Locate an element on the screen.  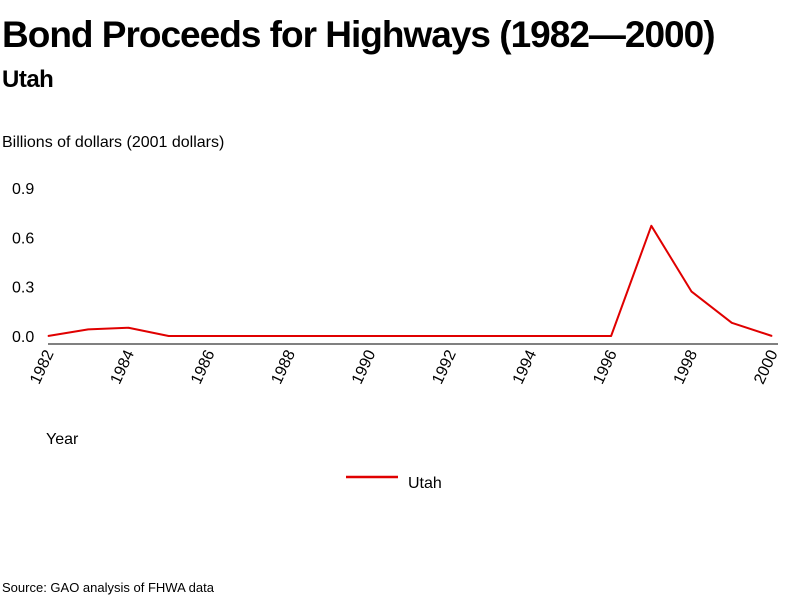
x-tick-labels: 1982 1984 1986 1988 1990 1992 1994 1996 1998 2000 is located at coordinates (404, 367).